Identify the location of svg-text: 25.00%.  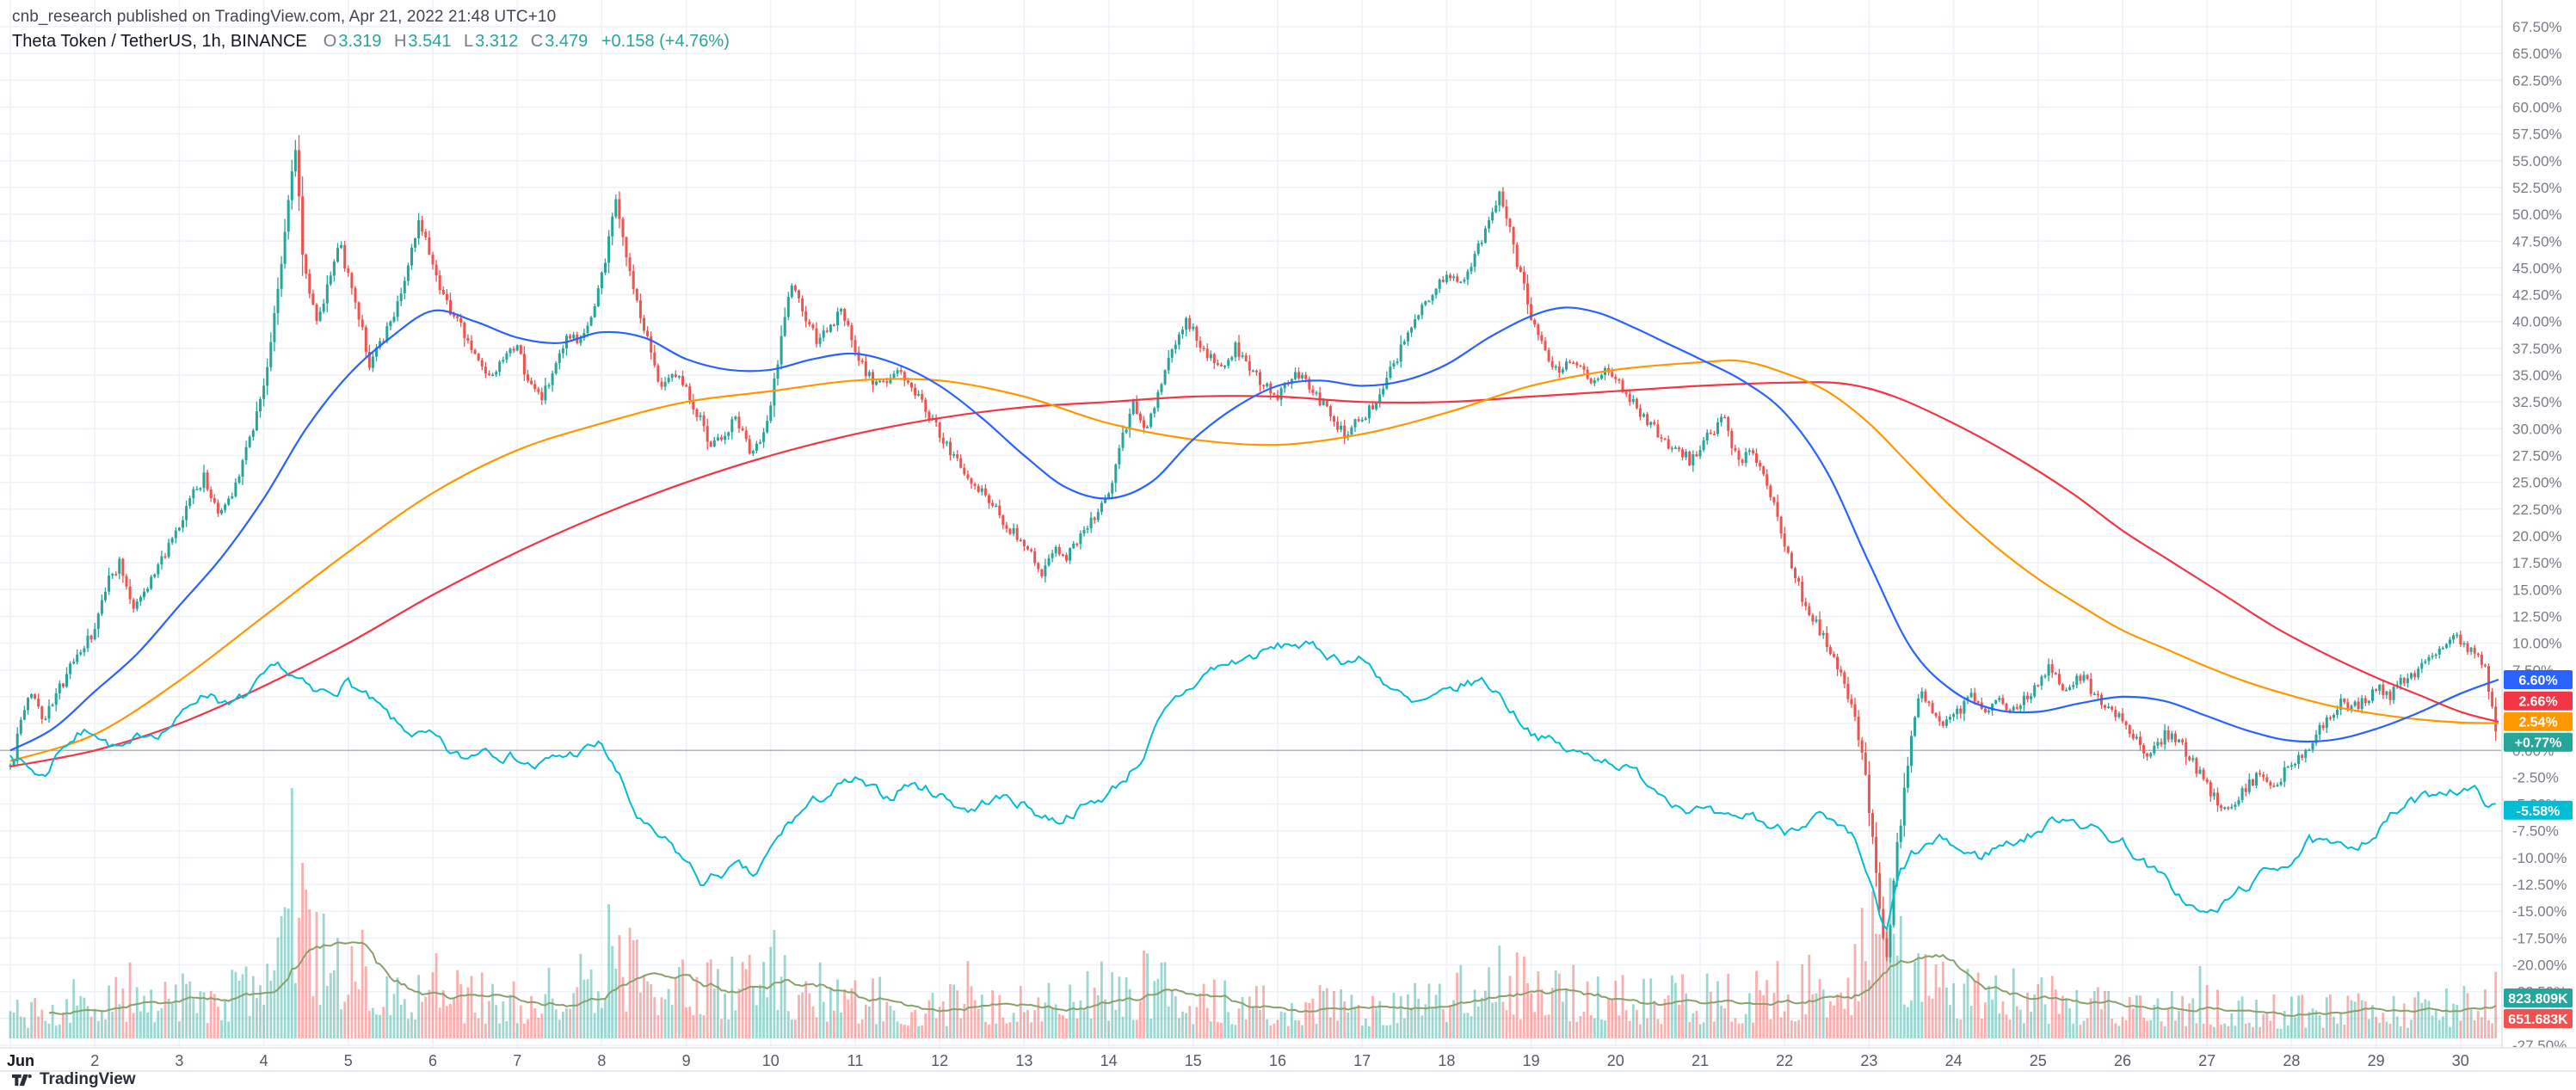
(2537, 483).